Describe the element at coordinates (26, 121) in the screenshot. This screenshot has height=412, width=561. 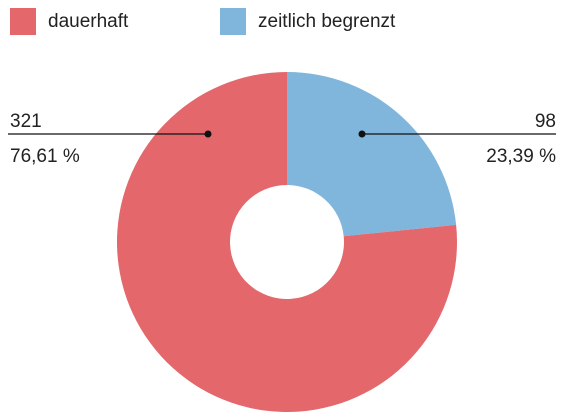
I see `value-label: 321` at that location.